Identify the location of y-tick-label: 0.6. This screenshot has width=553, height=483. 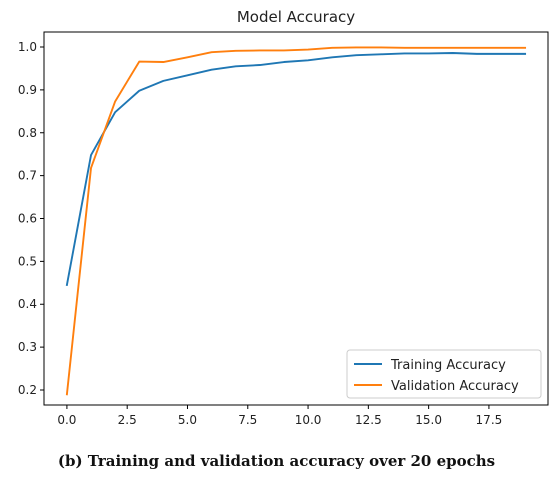
(27, 219).